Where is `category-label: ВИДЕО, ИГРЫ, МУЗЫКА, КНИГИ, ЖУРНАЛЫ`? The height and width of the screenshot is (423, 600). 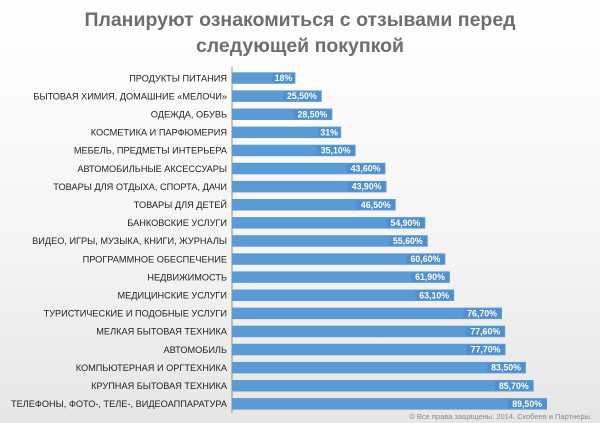
category-label: ВИДЕО, ИГРЫ, МУЗЫКА, КНИГИ, ЖУРНАЛЫ is located at coordinates (129, 241).